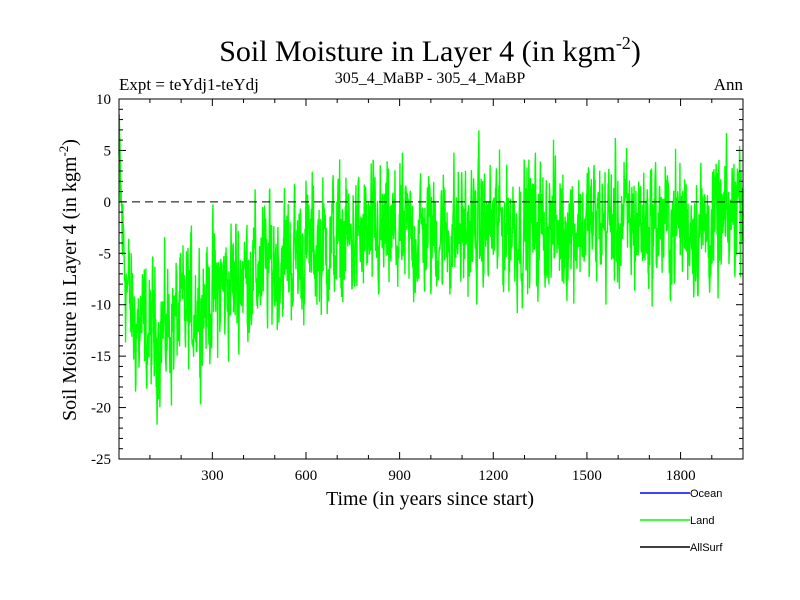 The image size is (800, 600). Describe the element at coordinates (306, 476) in the screenshot. I see `x-tick-label: 600` at that location.